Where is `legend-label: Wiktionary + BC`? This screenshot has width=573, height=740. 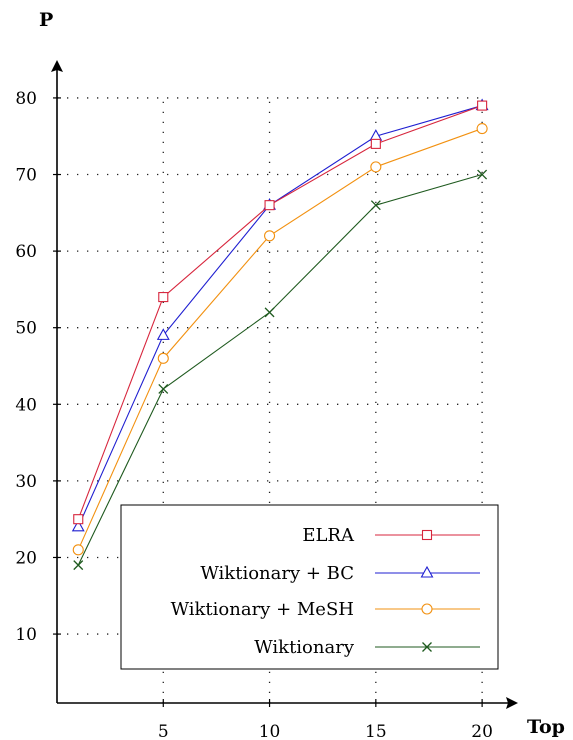
legend-label: Wiktionary + BC is located at coordinates (277, 573).